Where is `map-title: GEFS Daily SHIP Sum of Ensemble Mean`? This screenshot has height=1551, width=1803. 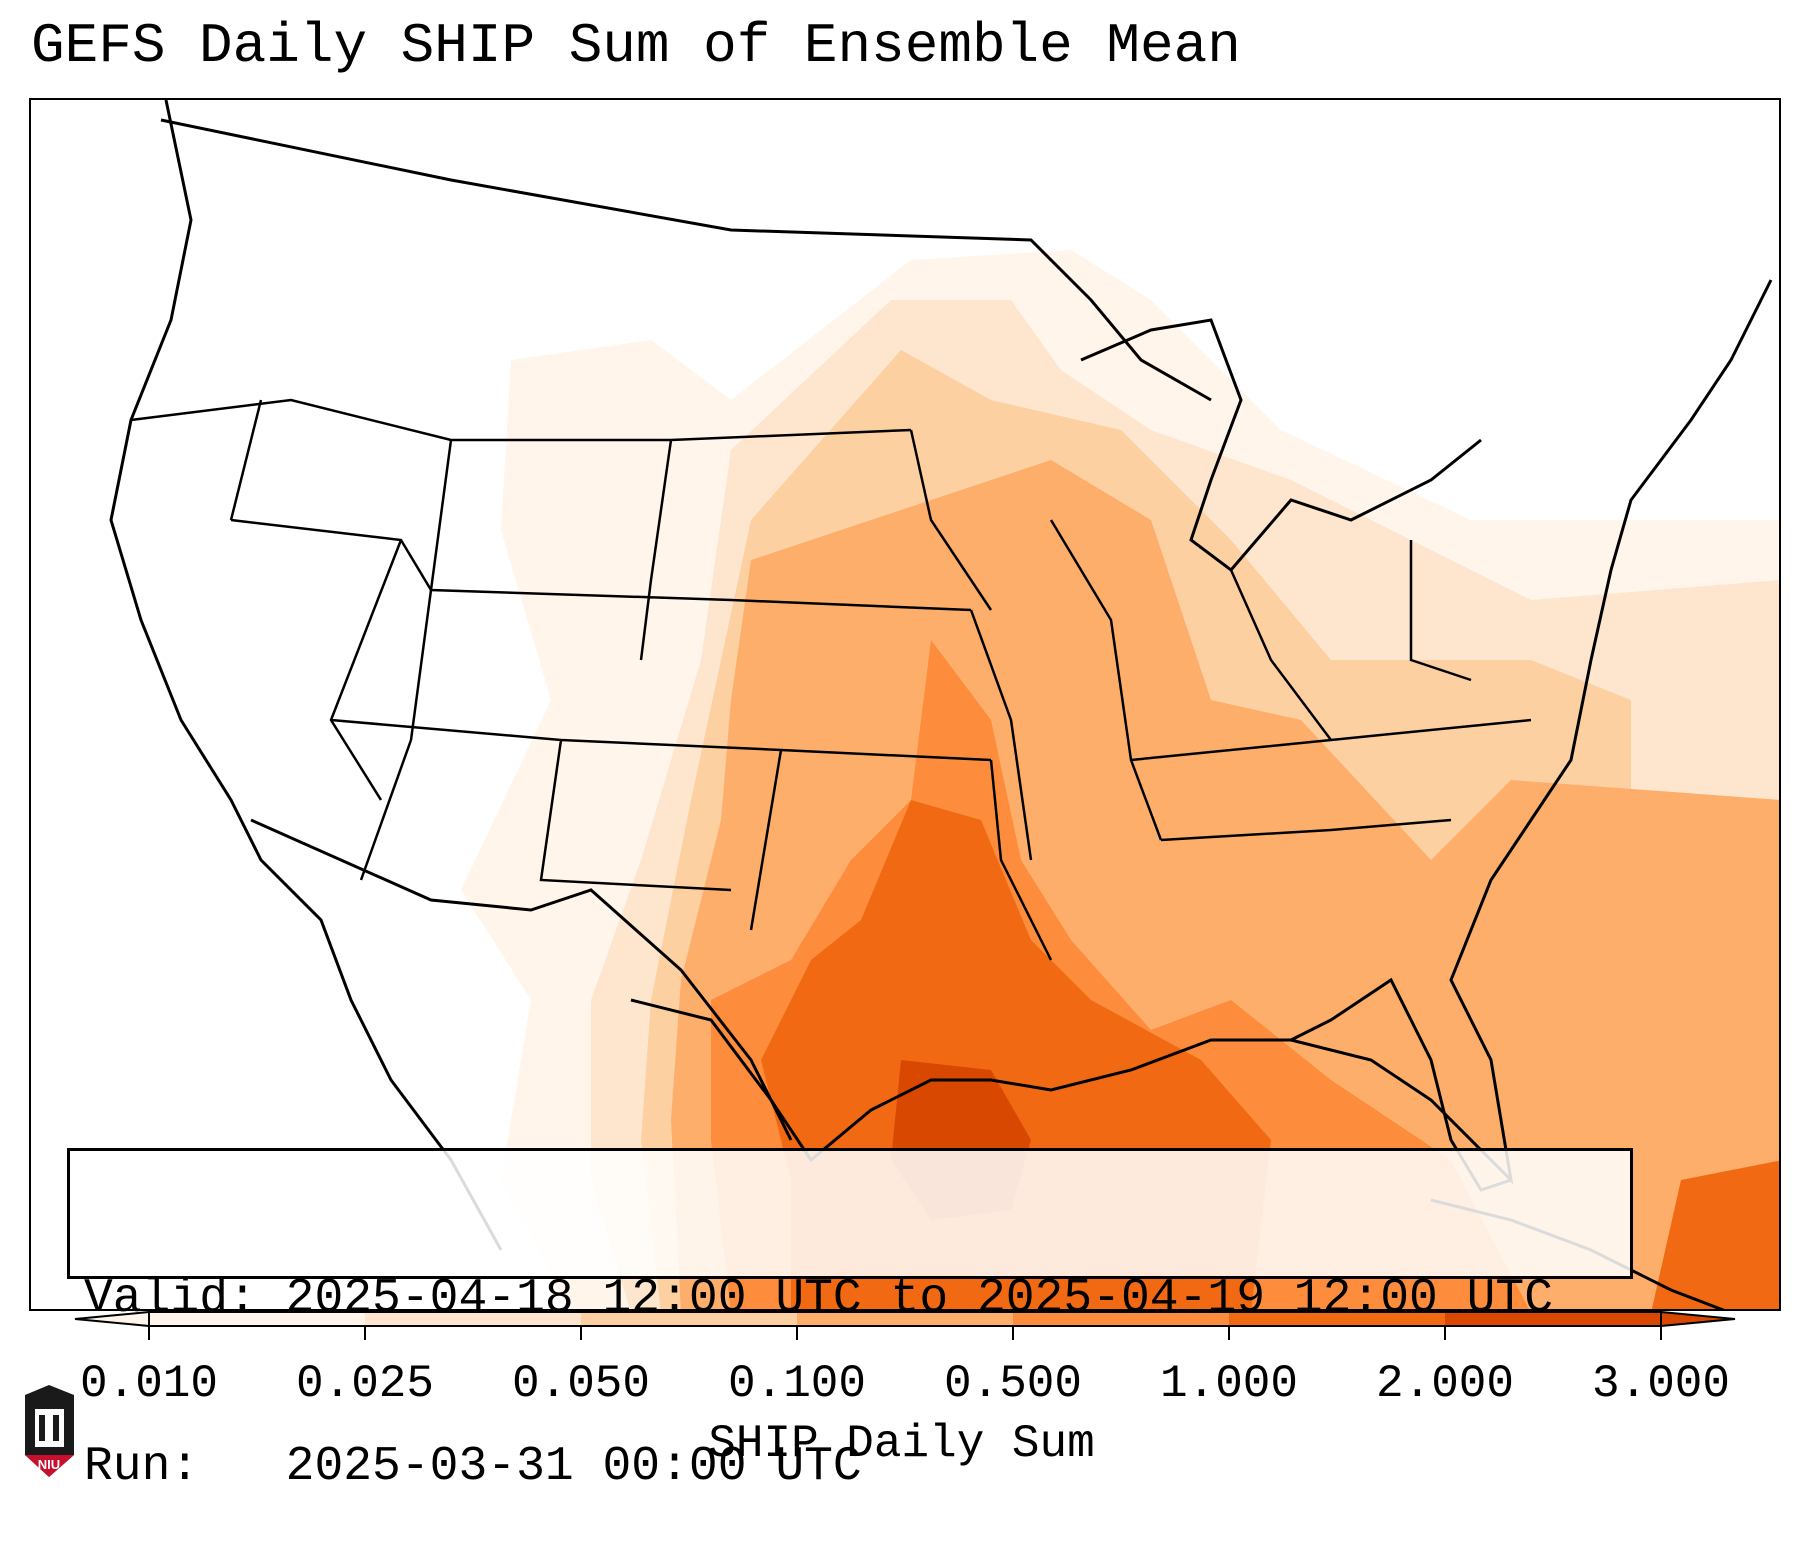 map-title: GEFS Daily SHIP Sum of Ensemble Mean is located at coordinates (636, 46).